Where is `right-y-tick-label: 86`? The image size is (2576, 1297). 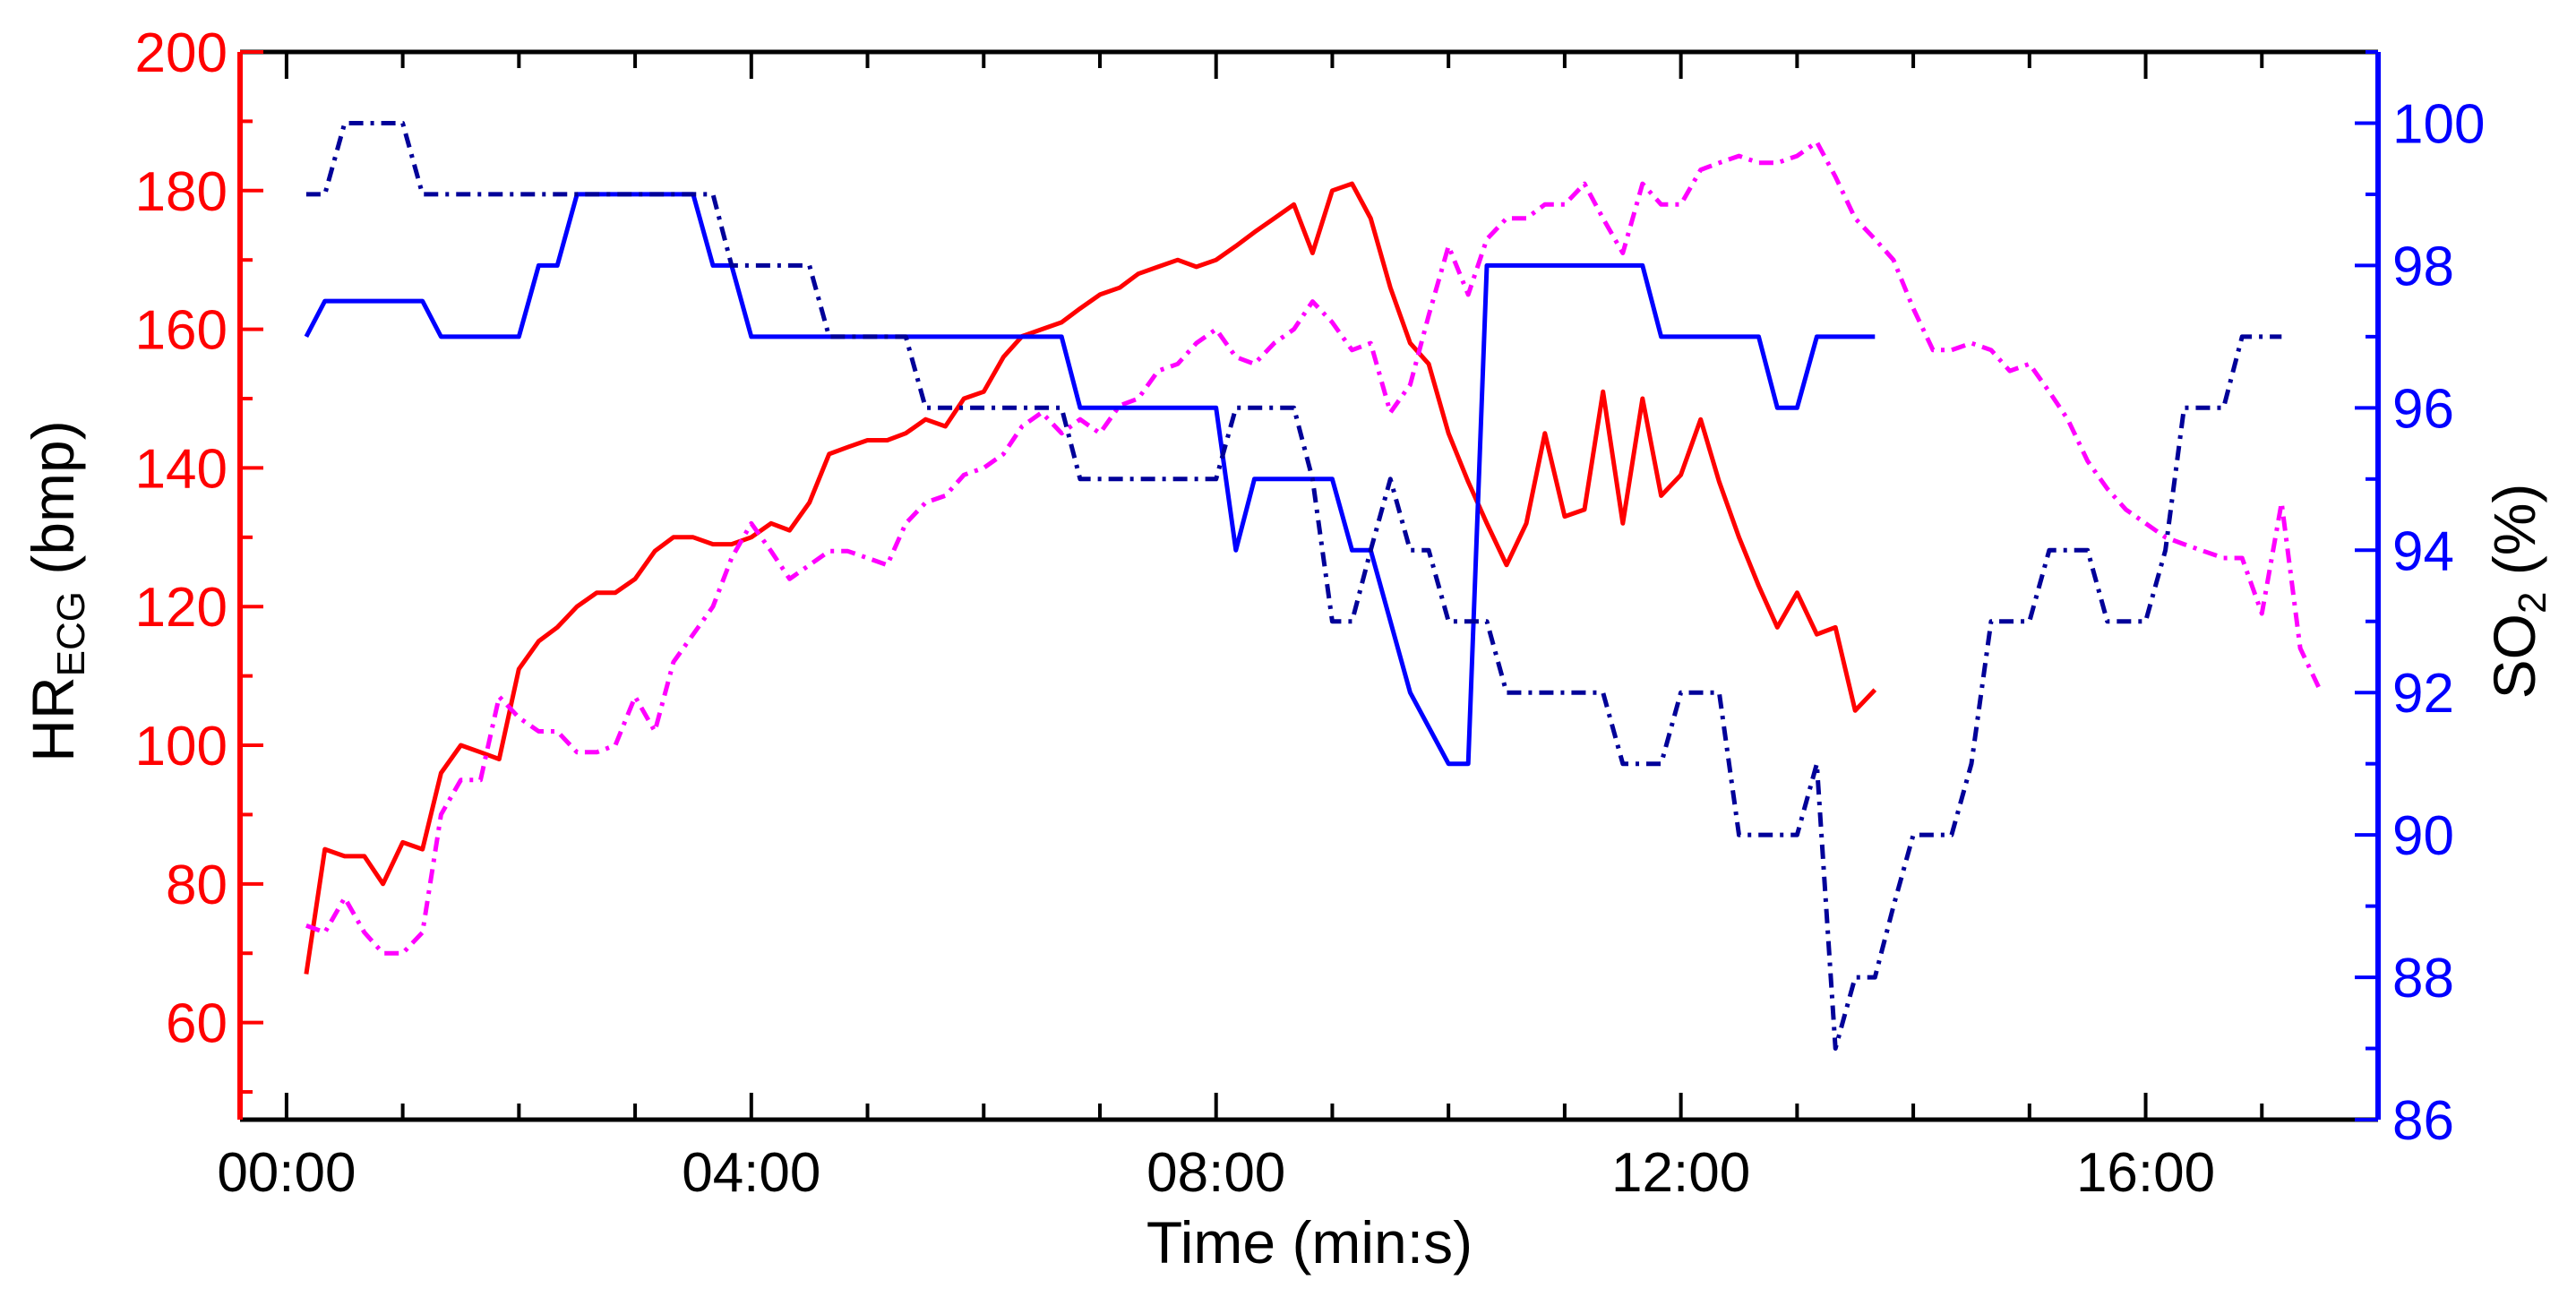 right-y-tick-label: 86 is located at coordinates (2423, 1121).